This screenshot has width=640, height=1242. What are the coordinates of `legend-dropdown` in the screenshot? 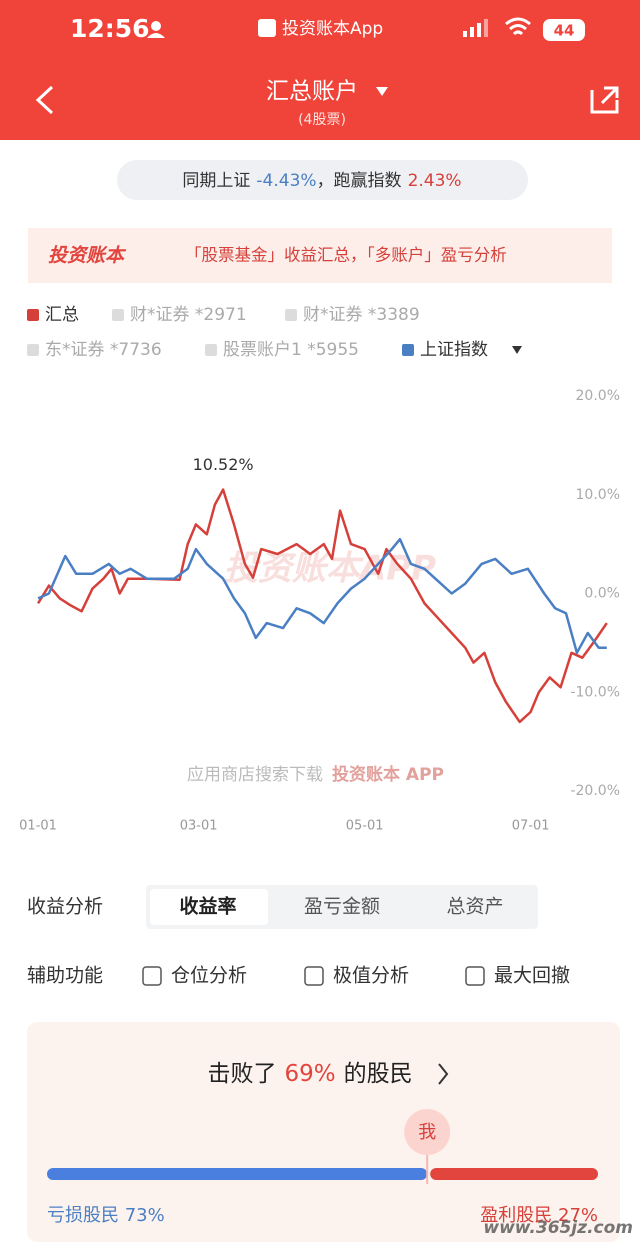 It's located at (517, 350).